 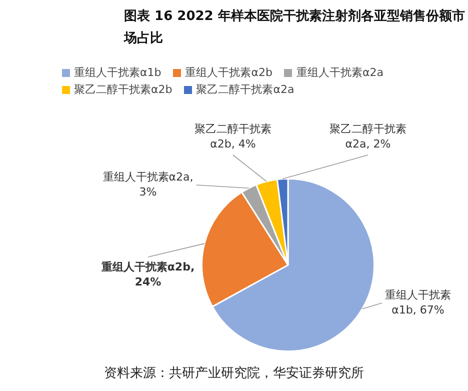 I want to click on legend-label: 重组人干扰素α2a, so click(x=340, y=73).